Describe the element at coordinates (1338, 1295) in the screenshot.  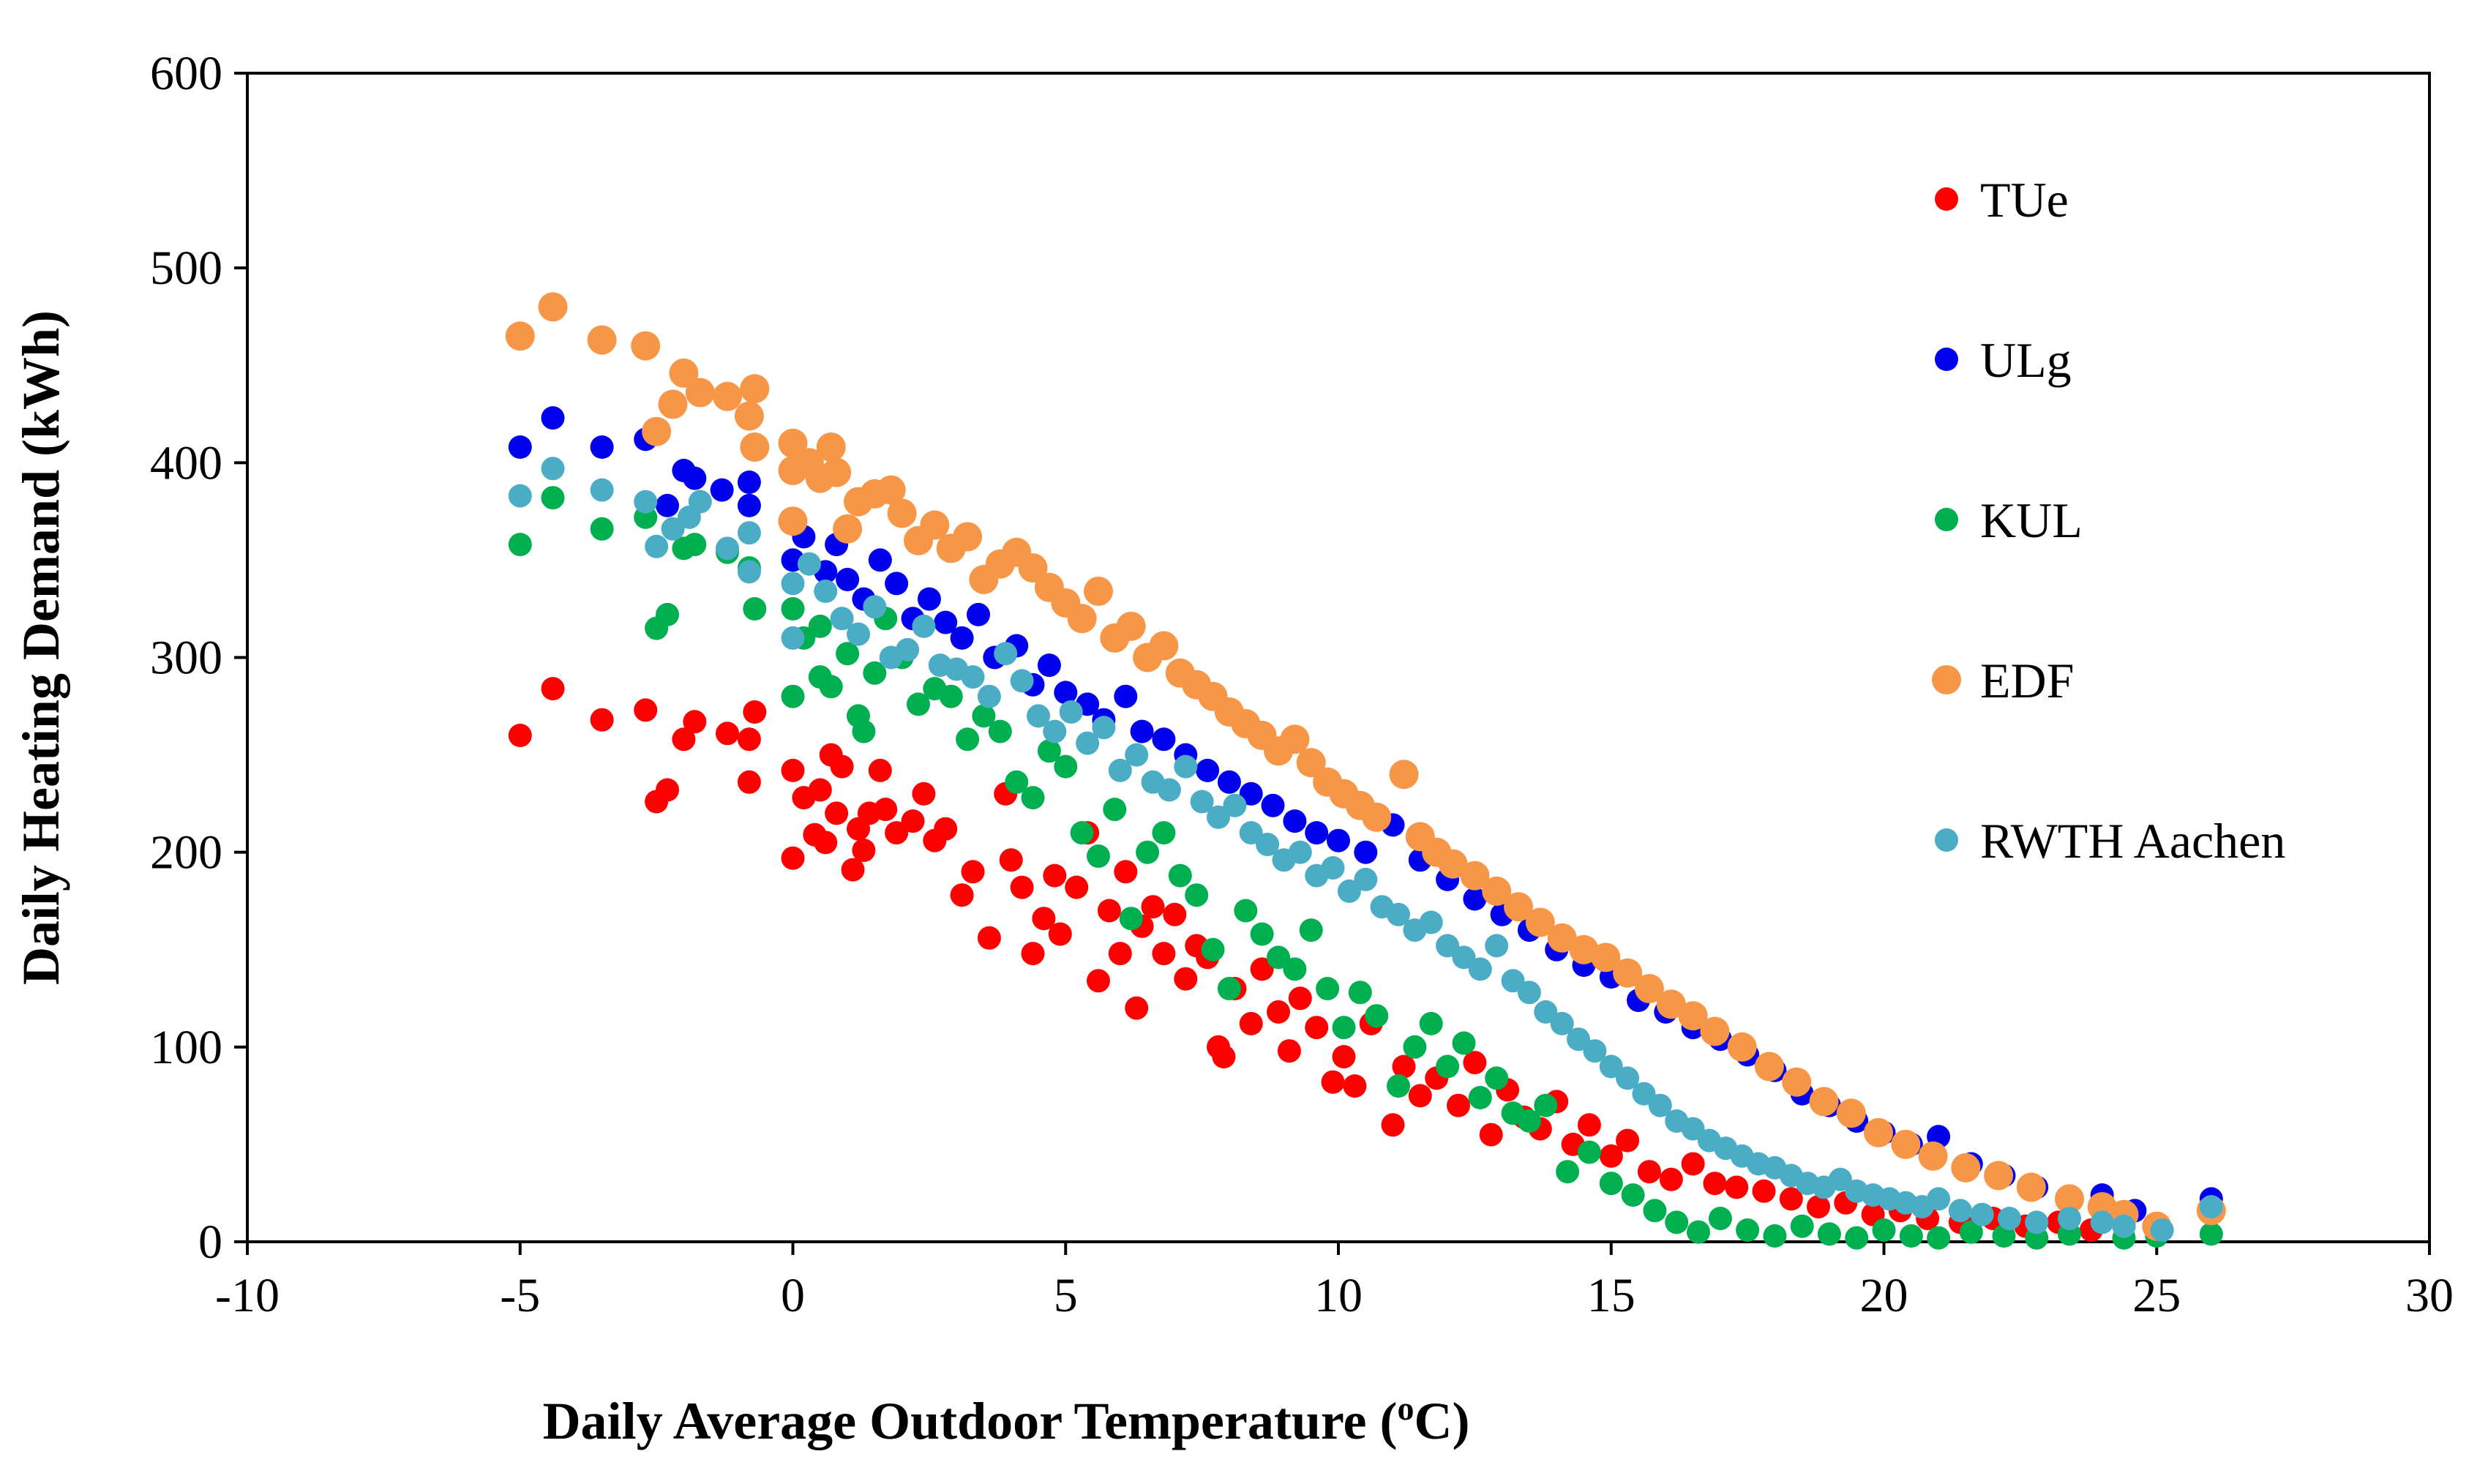
I see `x-tick-label: 10` at that location.